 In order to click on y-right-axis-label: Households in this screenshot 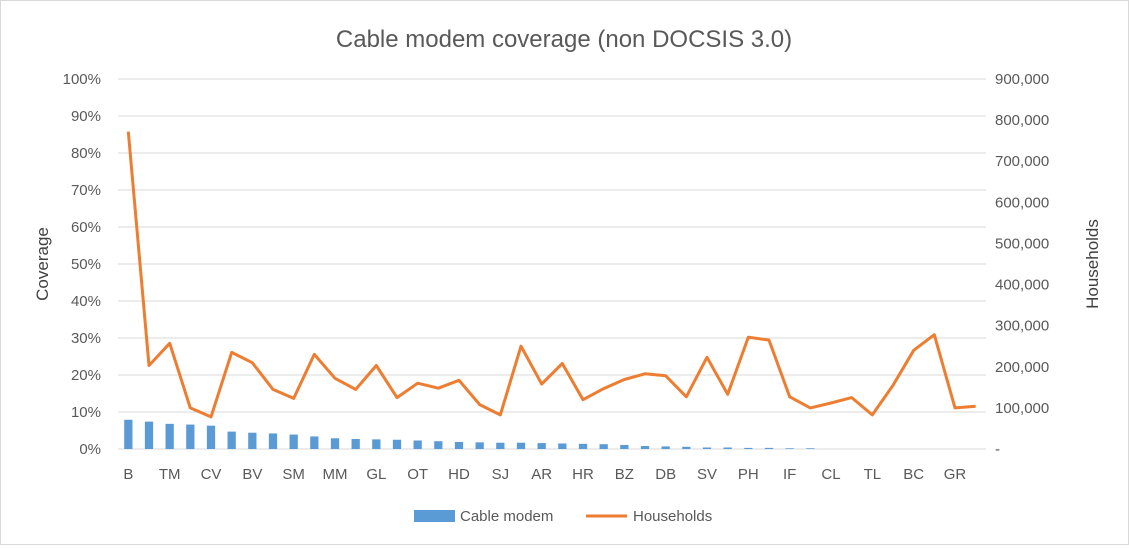, I will do `click(1092, 264)`.